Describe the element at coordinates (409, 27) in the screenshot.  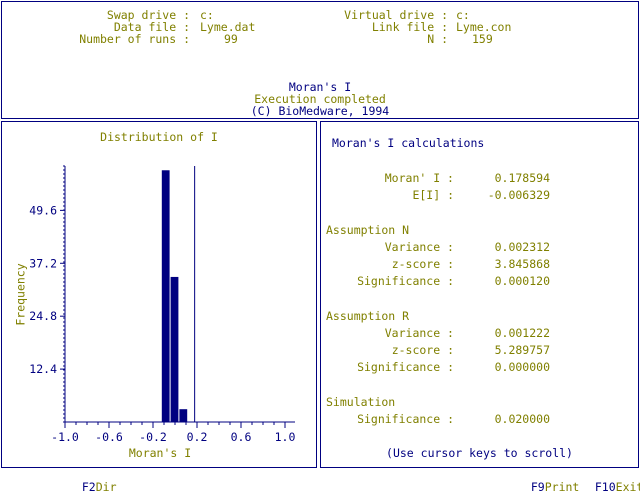
I see `link-file-label: Link file :` at that location.